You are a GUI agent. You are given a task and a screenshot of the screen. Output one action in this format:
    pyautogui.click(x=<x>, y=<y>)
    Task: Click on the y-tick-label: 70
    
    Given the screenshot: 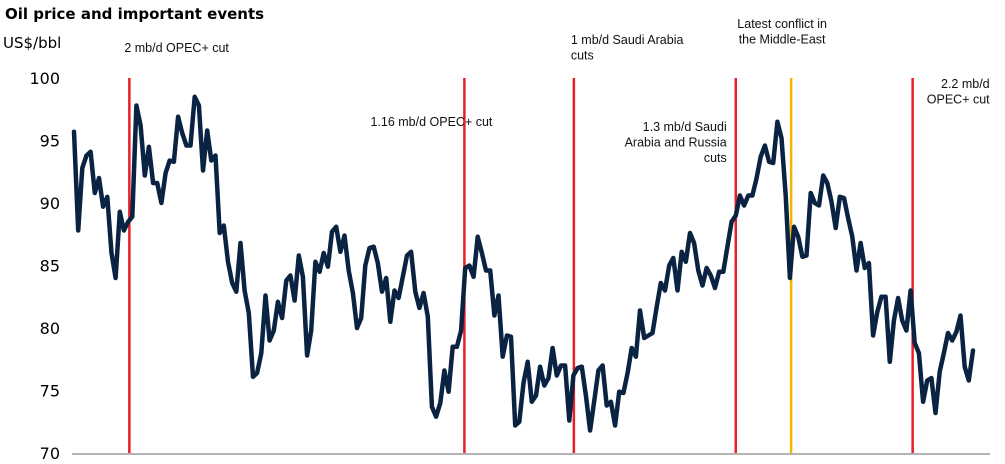 What is the action you would take?
    pyautogui.click(x=50, y=453)
    